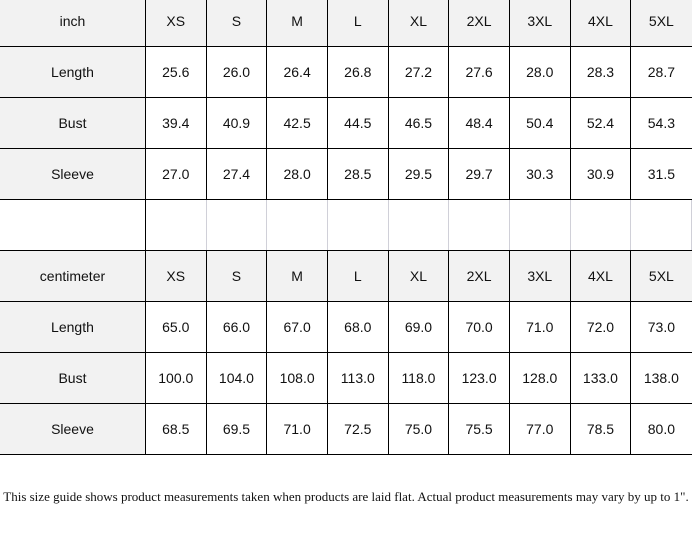 This screenshot has height=555, width=692. Describe the element at coordinates (175, 72) in the screenshot. I see `measurement-value: 25.6` at that location.